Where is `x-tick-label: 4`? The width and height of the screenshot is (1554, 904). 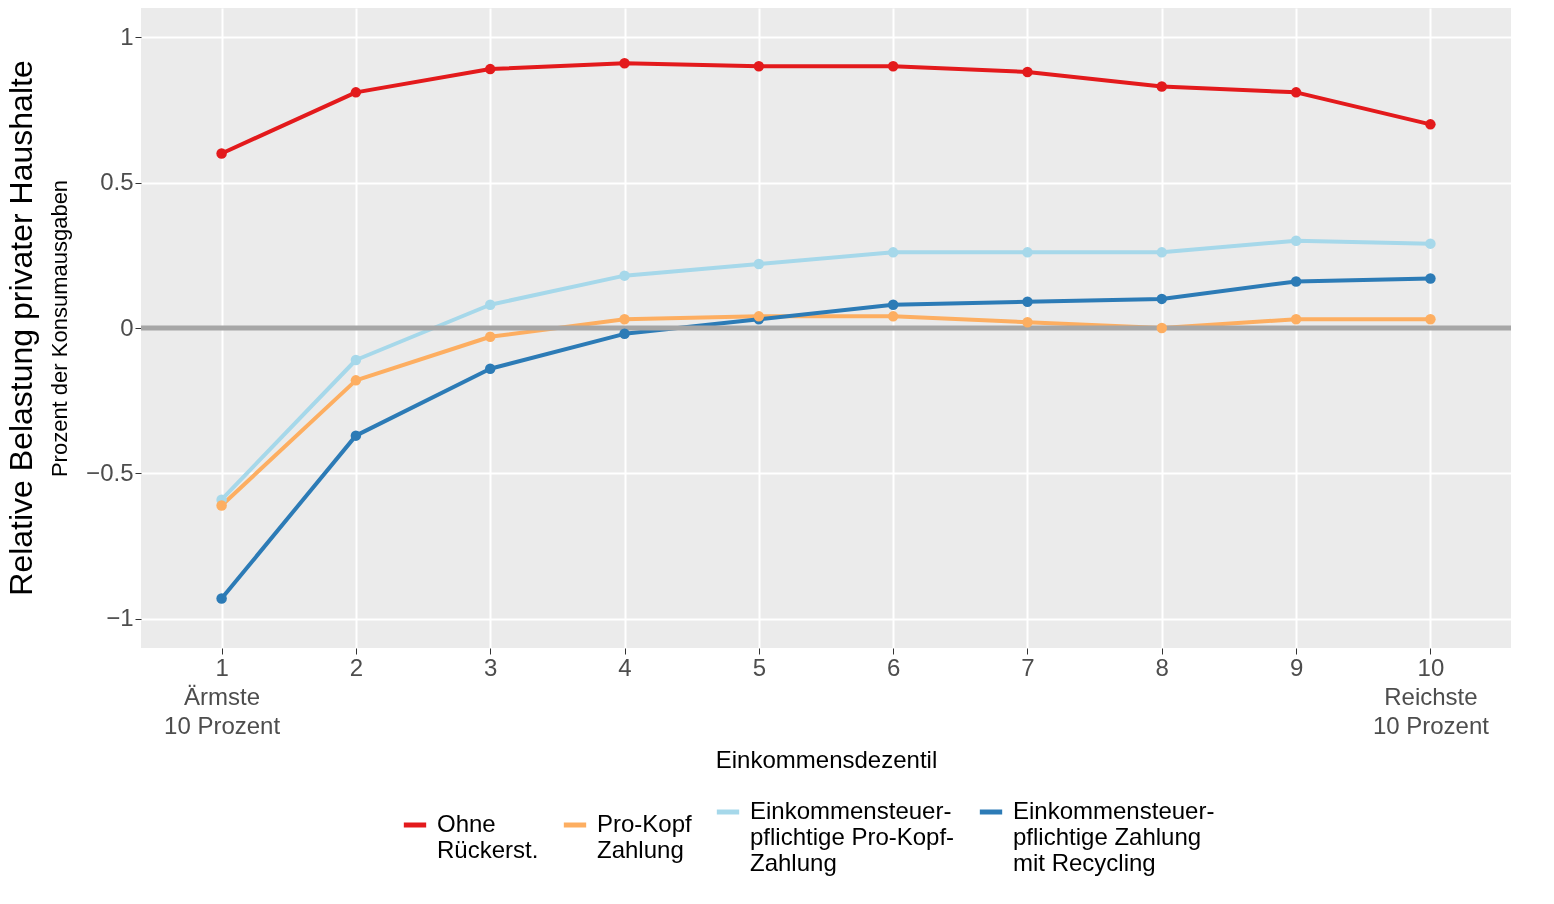 x-tick-label: 4 is located at coordinates (625, 667).